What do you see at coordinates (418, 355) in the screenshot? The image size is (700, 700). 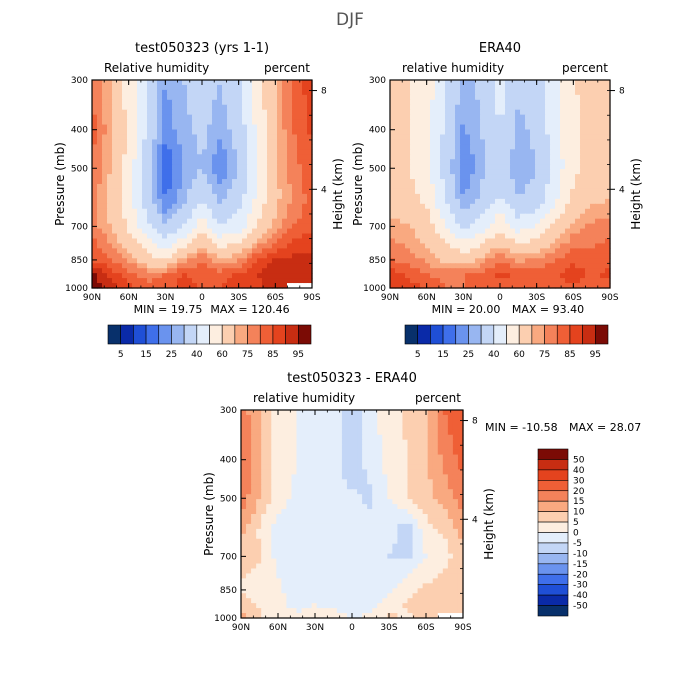 I see `era40-colorbar-label: 5` at bounding box center [418, 355].